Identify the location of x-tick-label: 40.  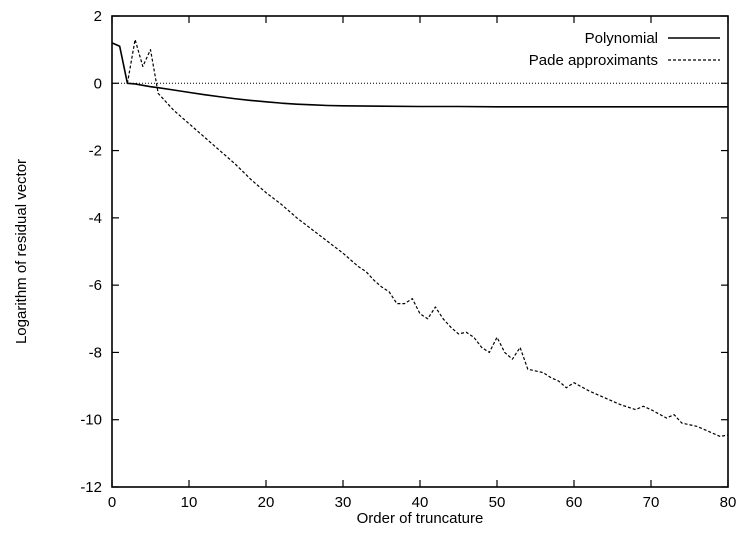
(420, 502).